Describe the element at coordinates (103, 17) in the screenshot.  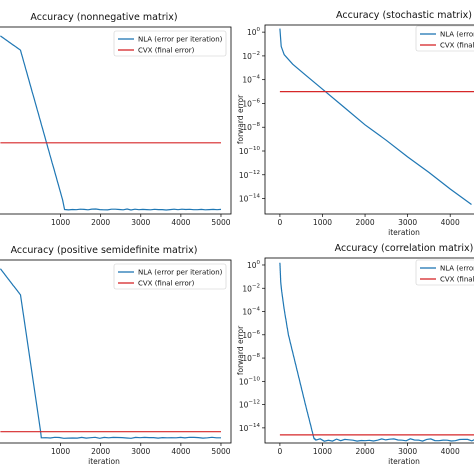
I see `chart-title: Accuracy (nonnegative matrix)` at that location.